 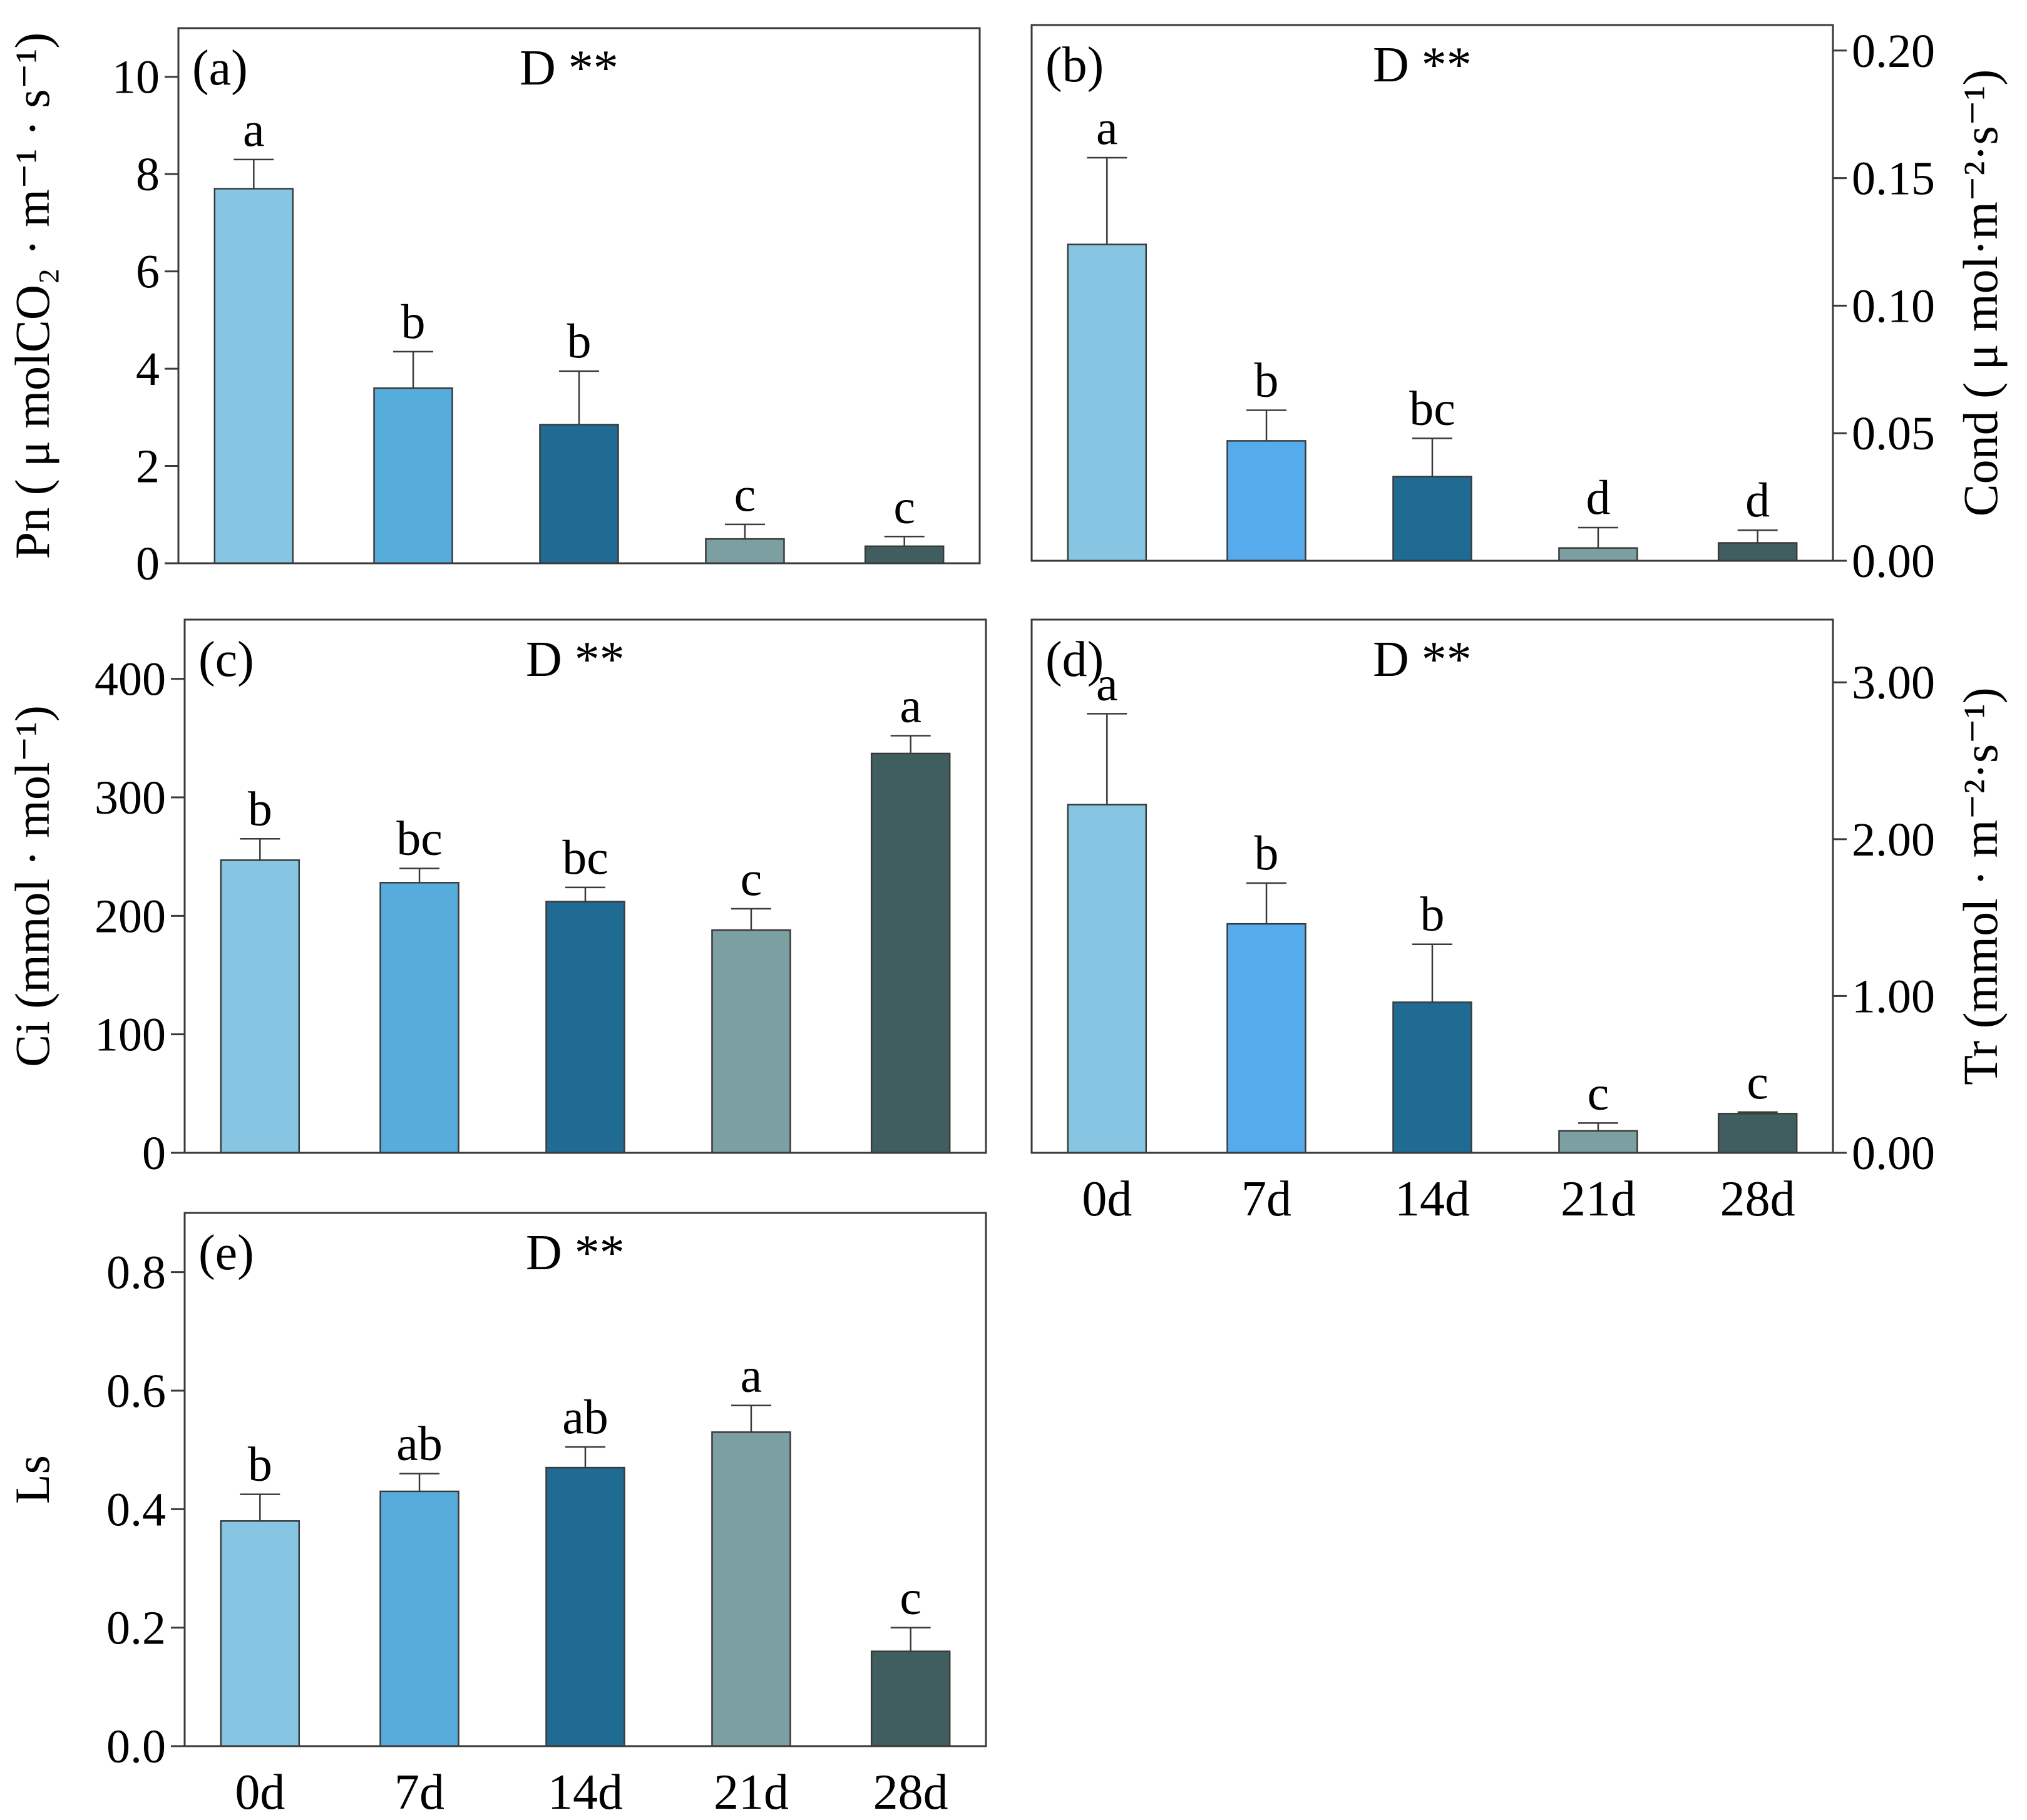 What do you see at coordinates (148, 564) in the screenshot?
I see `y-tick-label: 0` at bounding box center [148, 564].